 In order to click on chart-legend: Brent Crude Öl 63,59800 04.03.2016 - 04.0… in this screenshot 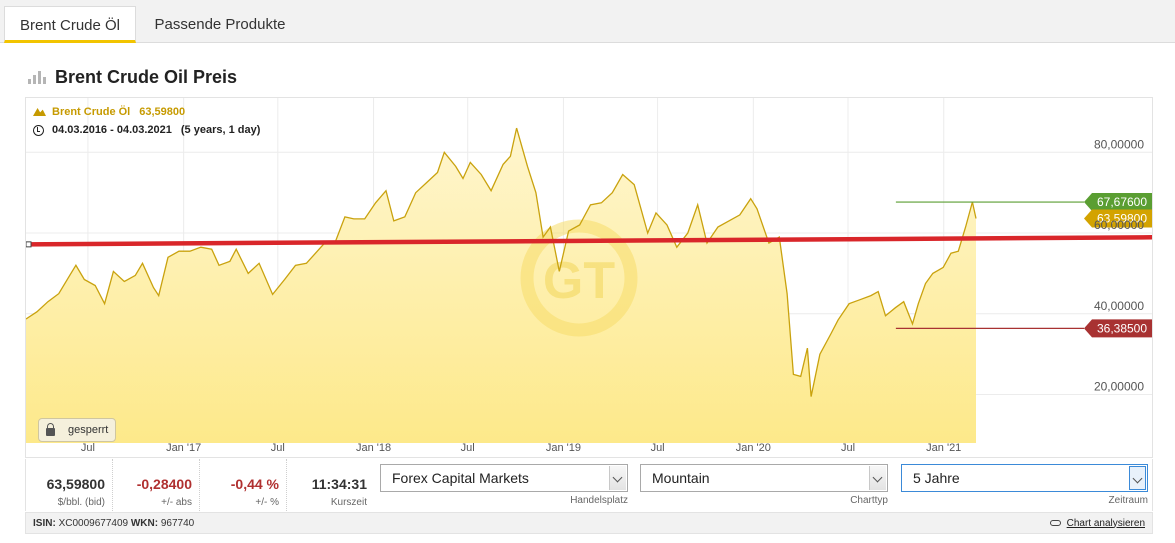, I will do `click(146, 121)`.